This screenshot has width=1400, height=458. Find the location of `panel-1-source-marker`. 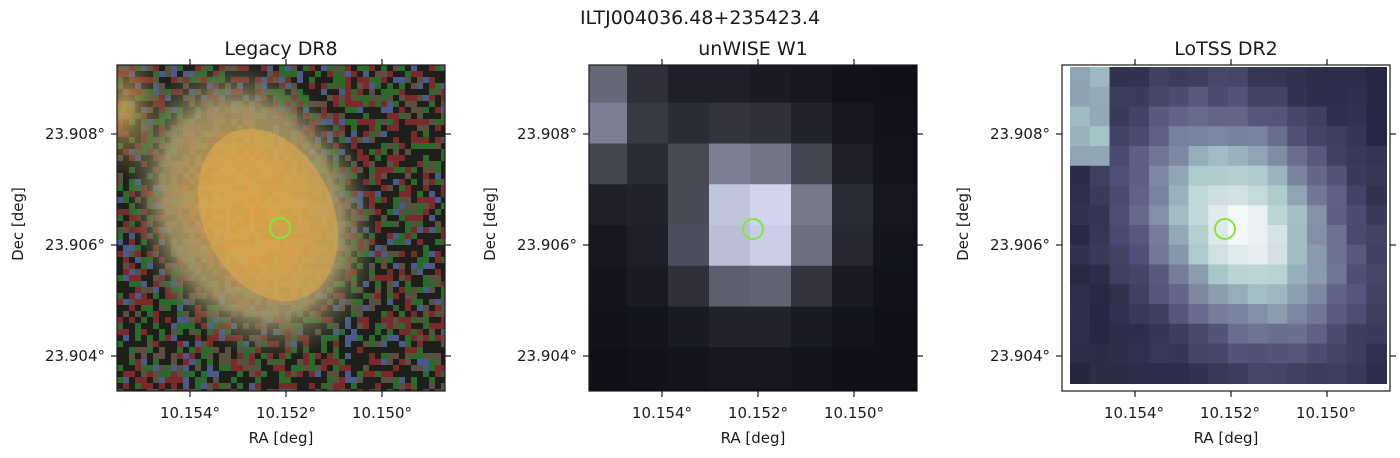

panel-1-source-marker is located at coordinates (280, 228).